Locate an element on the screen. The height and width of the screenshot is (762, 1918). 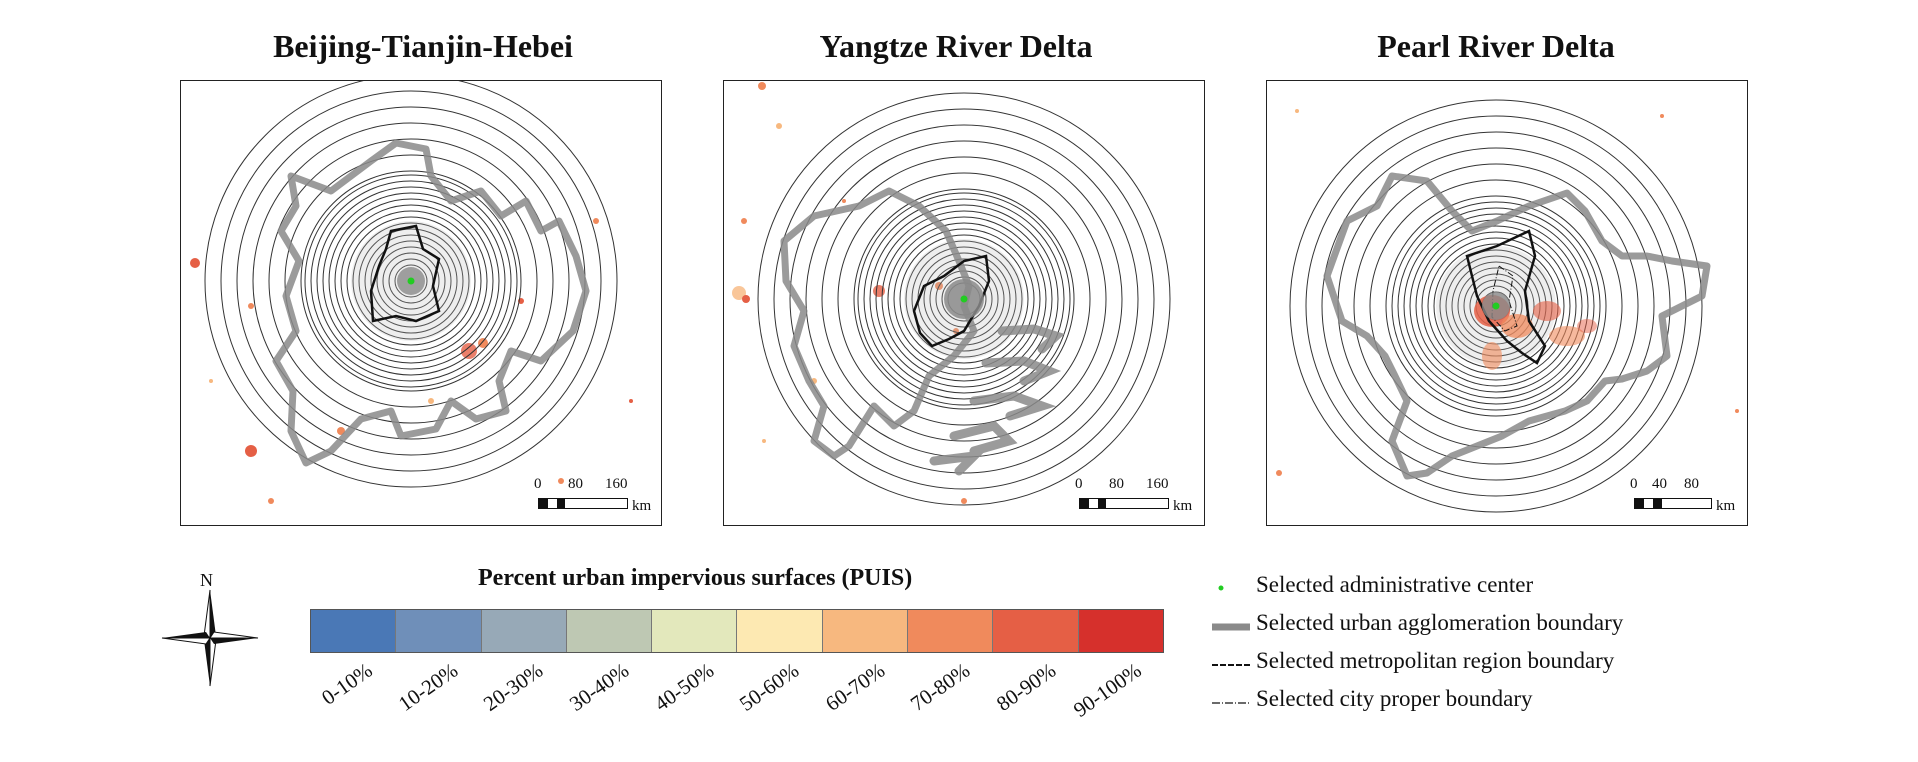
panel-title-prd: Pearl River Delta is located at coordinates (1496, 46).